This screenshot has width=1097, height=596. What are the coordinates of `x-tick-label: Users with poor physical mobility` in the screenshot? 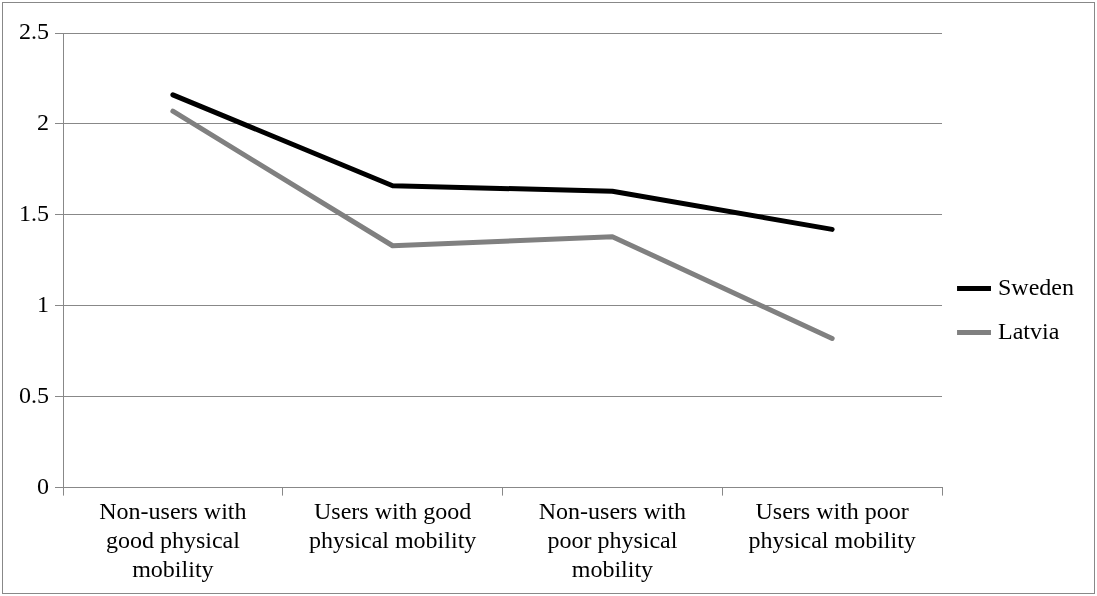 It's located at (832, 526).